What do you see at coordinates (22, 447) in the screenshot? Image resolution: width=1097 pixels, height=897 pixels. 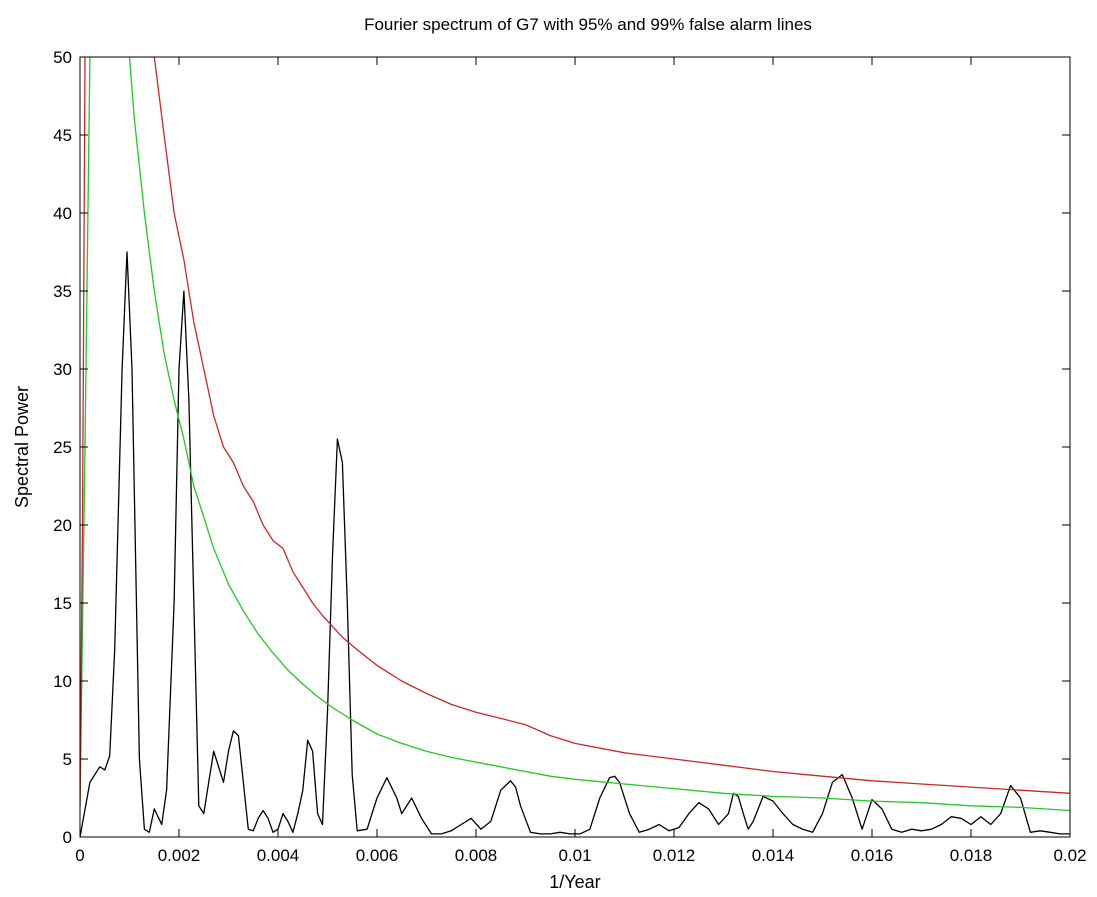 I see `y-axis-label: Spectral Power` at bounding box center [22, 447].